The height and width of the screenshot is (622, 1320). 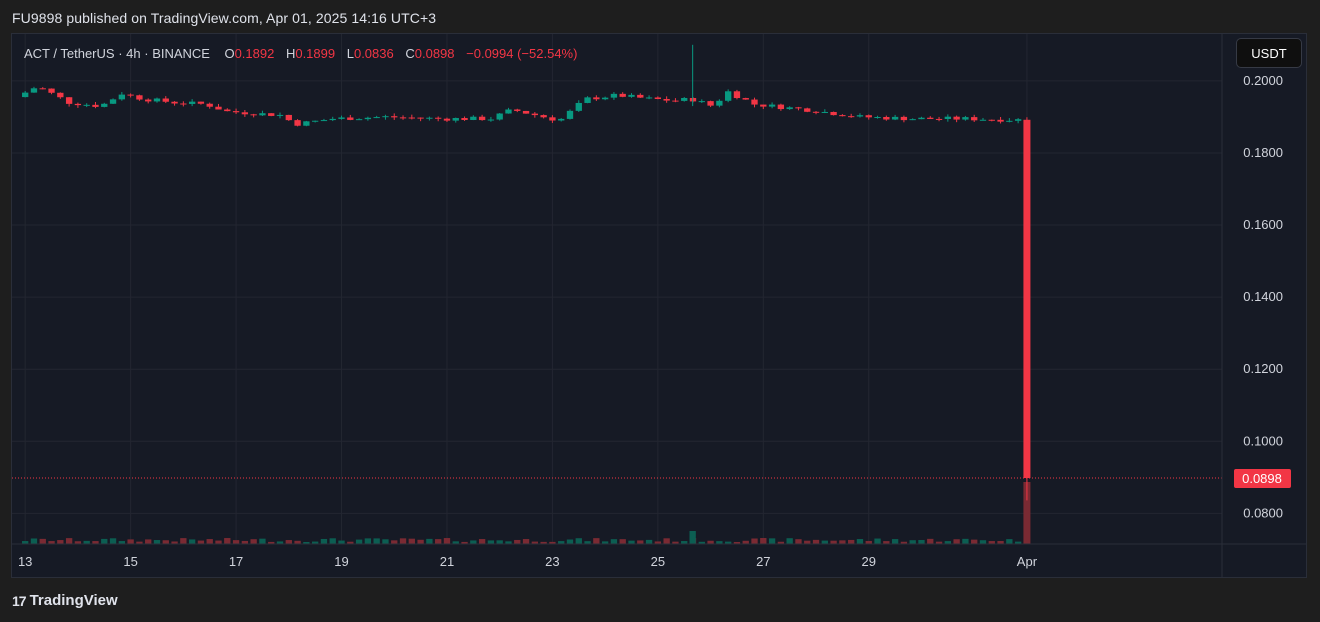 What do you see at coordinates (1262, 478) in the screenshot?
I see `last-price-label: 0.0898` at bounding box center [1262, 478].